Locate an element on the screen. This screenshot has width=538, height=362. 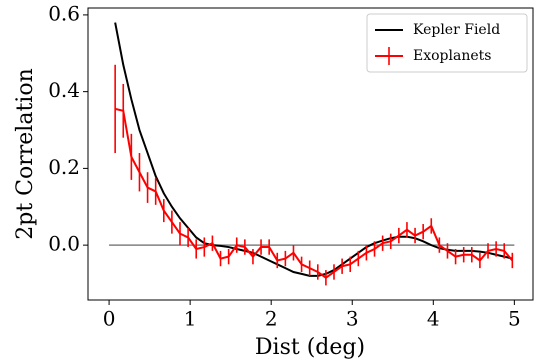
legend-box is located at coordinates (447, 43).